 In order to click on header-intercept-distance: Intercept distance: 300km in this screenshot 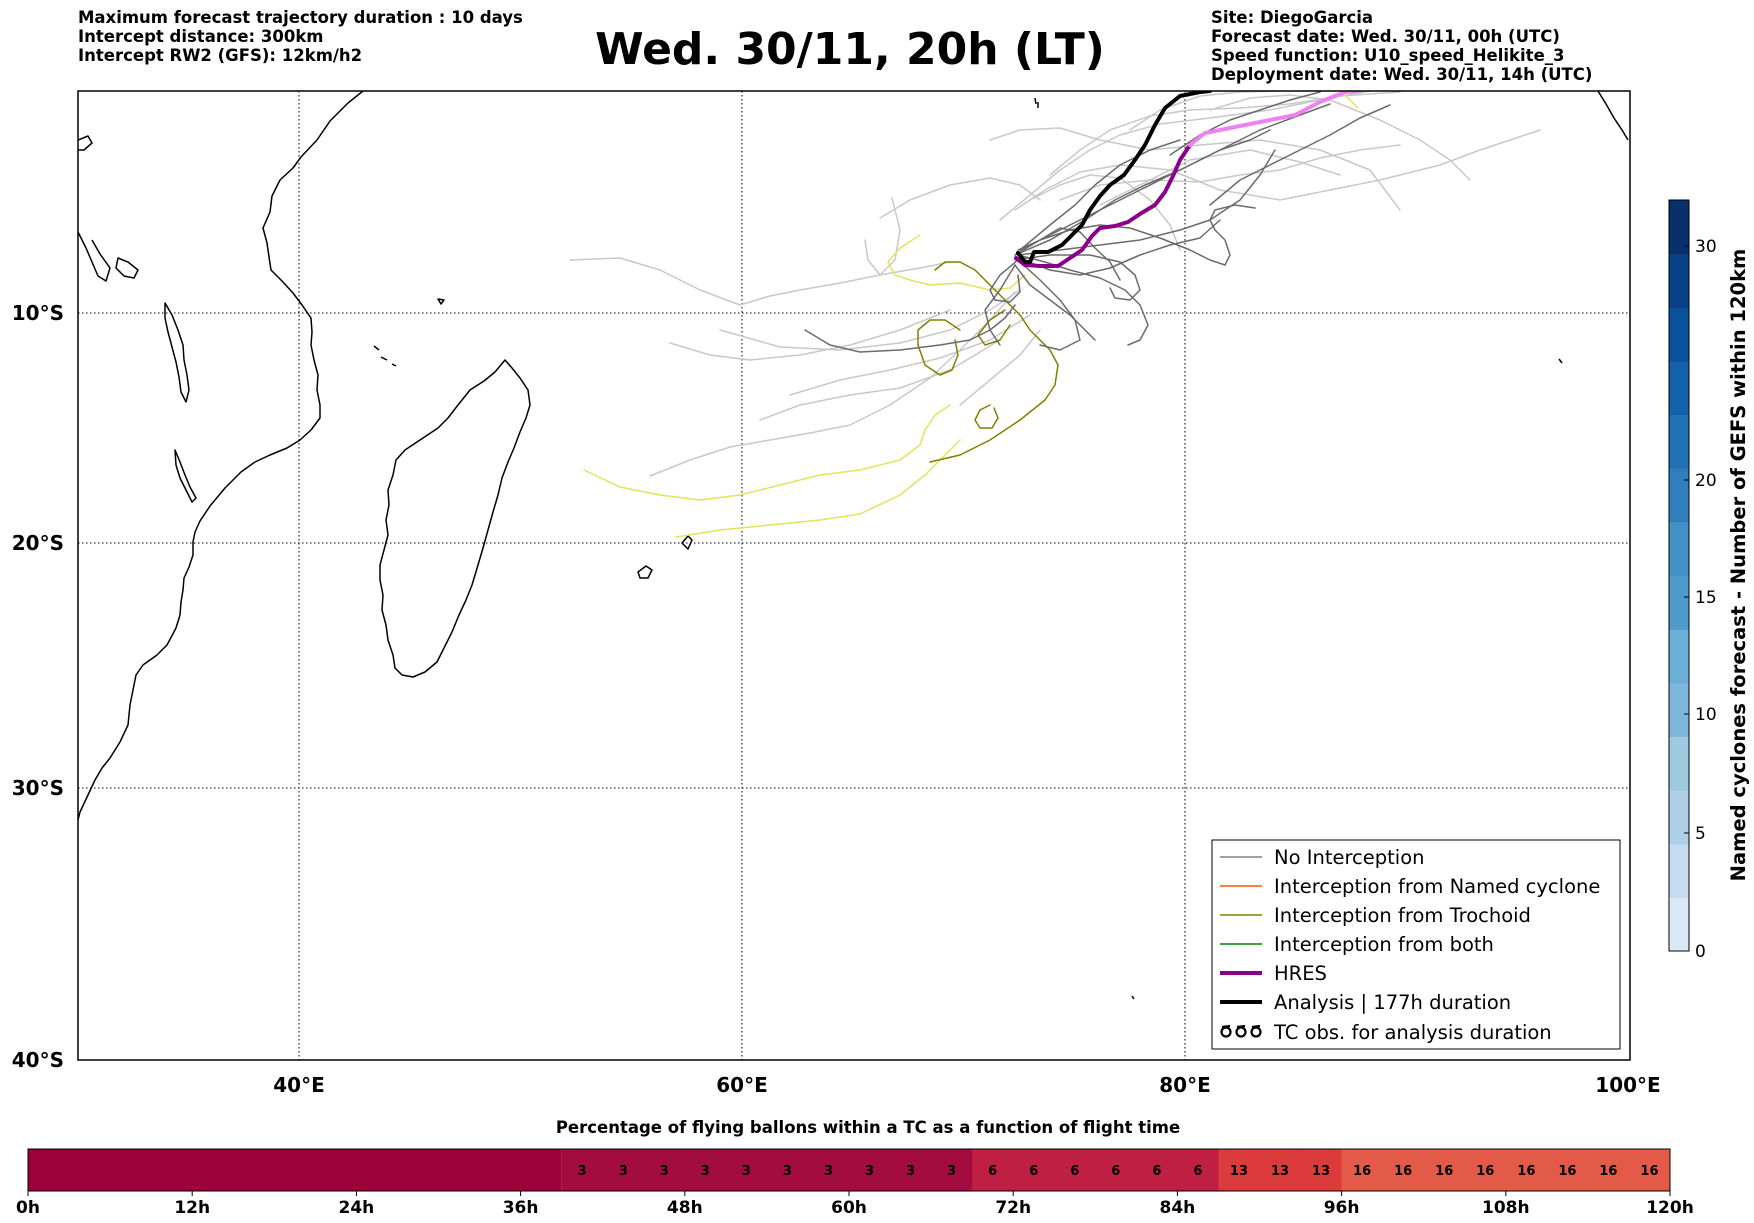, I will do `click(201, 36)`.